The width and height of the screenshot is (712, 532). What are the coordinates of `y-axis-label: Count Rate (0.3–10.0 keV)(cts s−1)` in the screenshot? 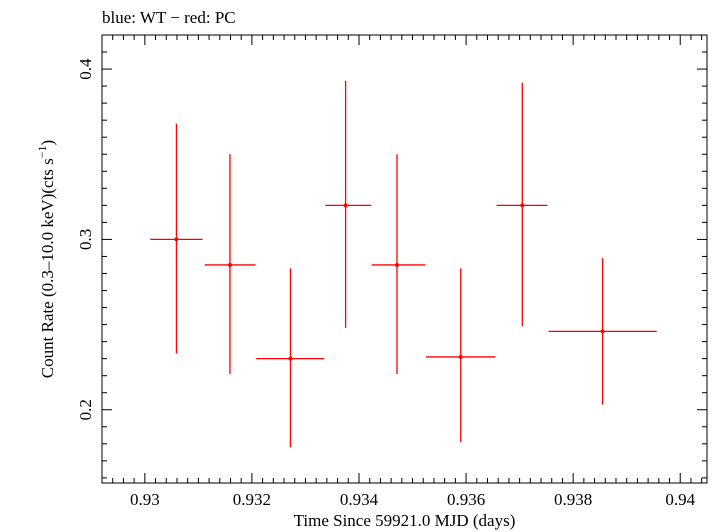 It's located at (46, 259).